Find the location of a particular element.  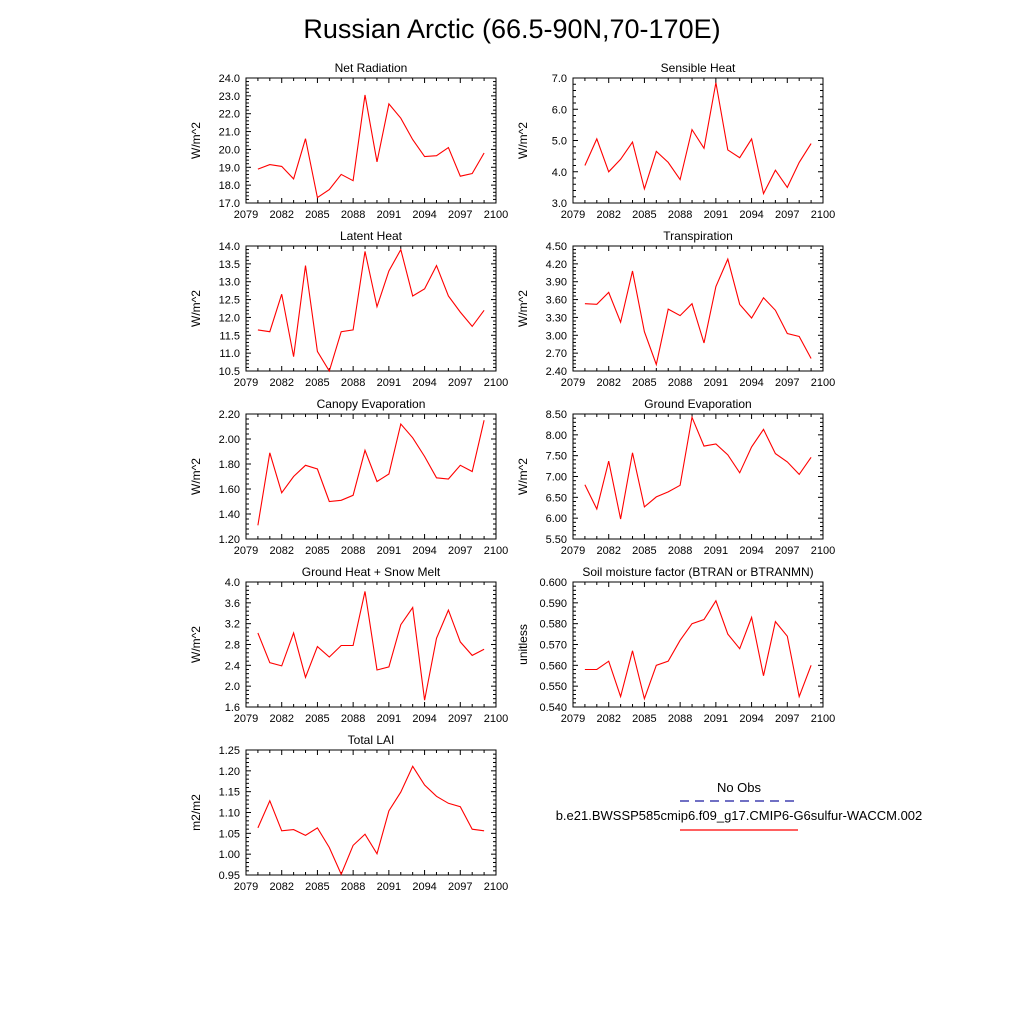

panel-title: Canopy Evaporation is located at coordinates (371, 404).